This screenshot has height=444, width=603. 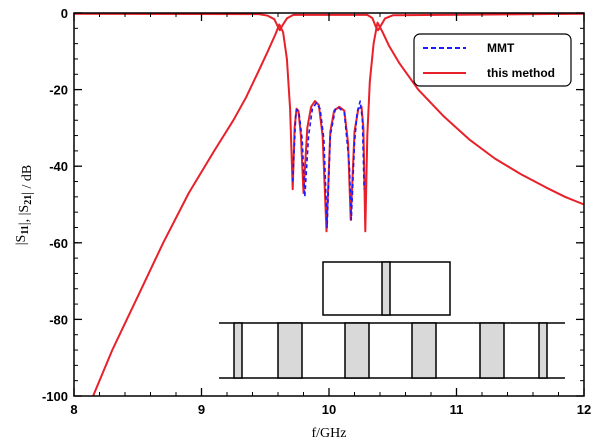 What do you see at coordinates (329, 409) in the screenshot?
I see `x-tick-label: 10` at bounding box center [329, 409].